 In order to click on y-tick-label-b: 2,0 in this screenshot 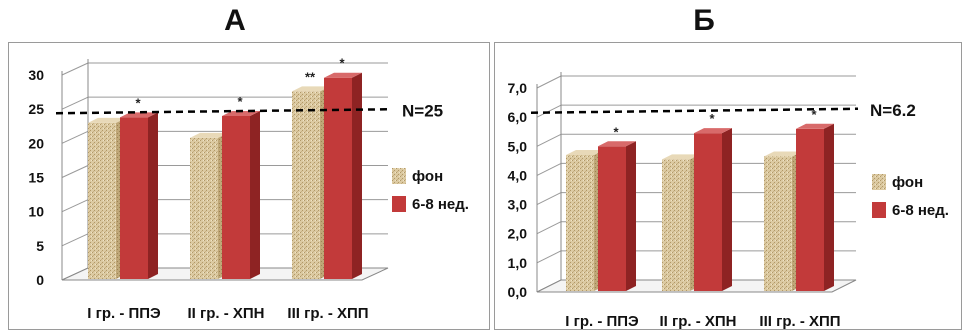, I will do `click(518, 234)`.